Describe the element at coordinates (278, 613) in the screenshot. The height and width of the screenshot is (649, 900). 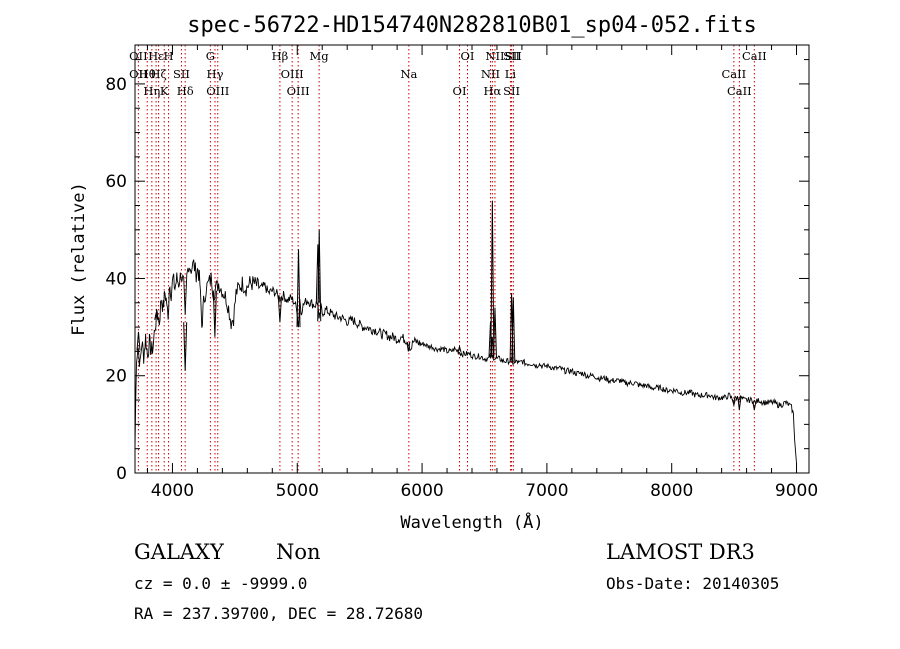
I see `coordinates-readout: RA = 237.39700, DEC = 28.72680` at that location.